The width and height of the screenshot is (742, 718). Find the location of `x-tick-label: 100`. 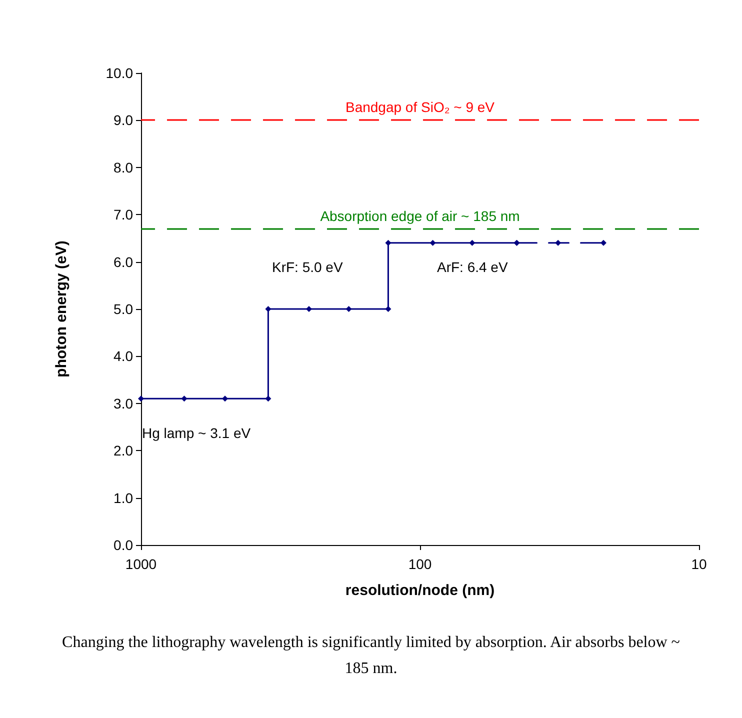

x-tick-label: 100 is located at coordinates (420, 564).